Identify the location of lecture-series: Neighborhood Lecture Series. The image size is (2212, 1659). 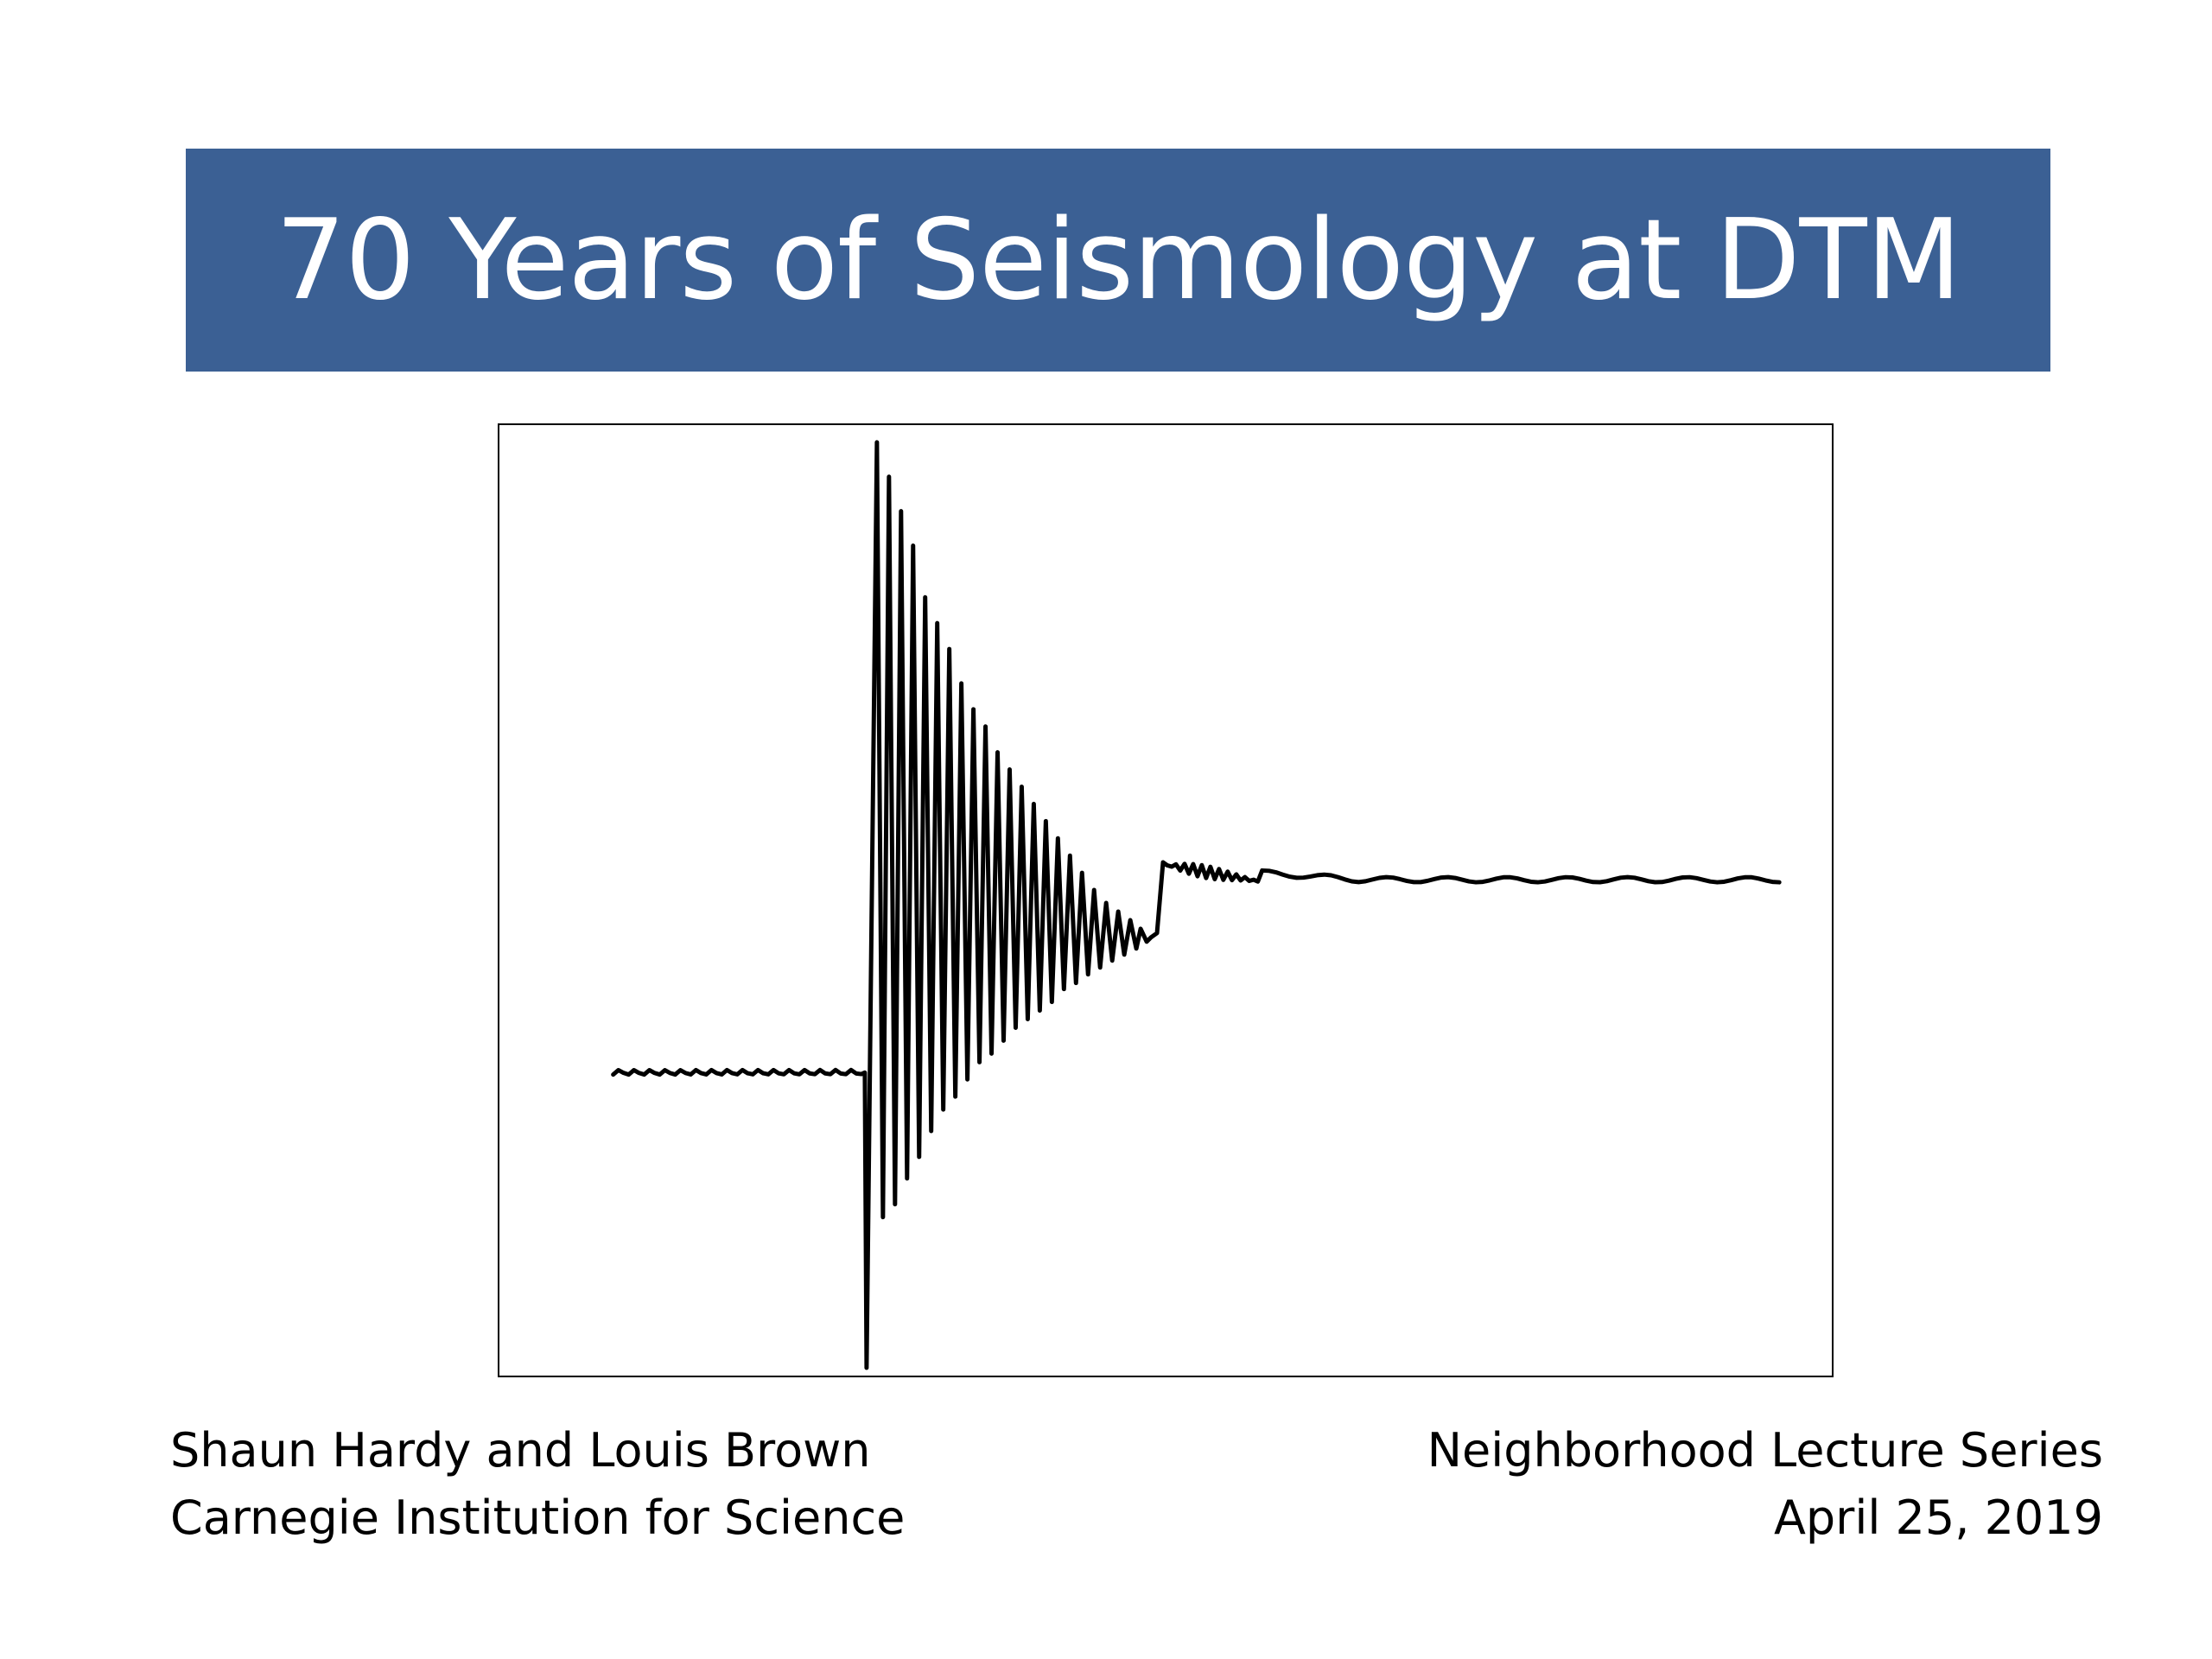
(1765, 1450).